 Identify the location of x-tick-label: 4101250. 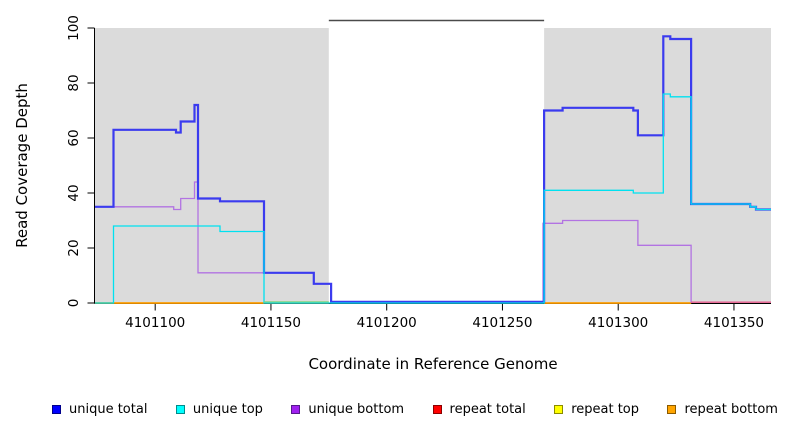
(502, 323).